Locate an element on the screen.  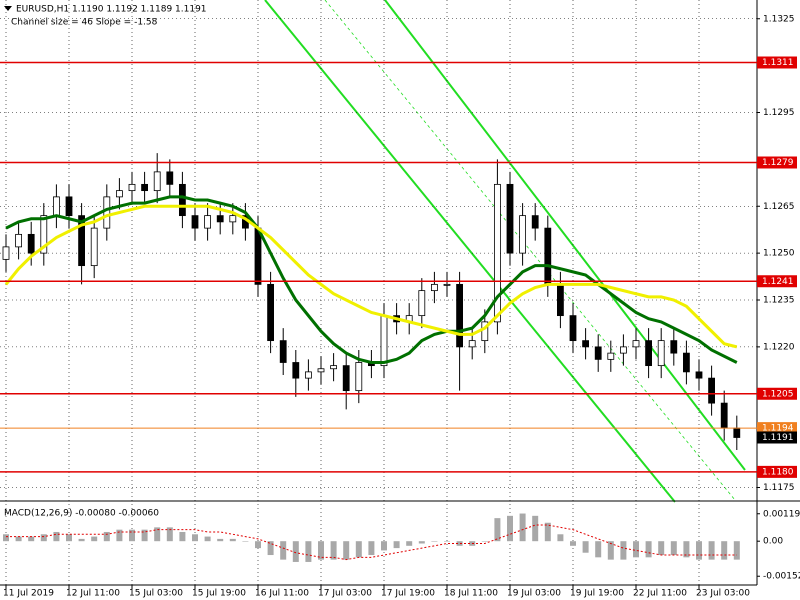
y-tick-label: 0.00 is located at coordinates (773, 542).